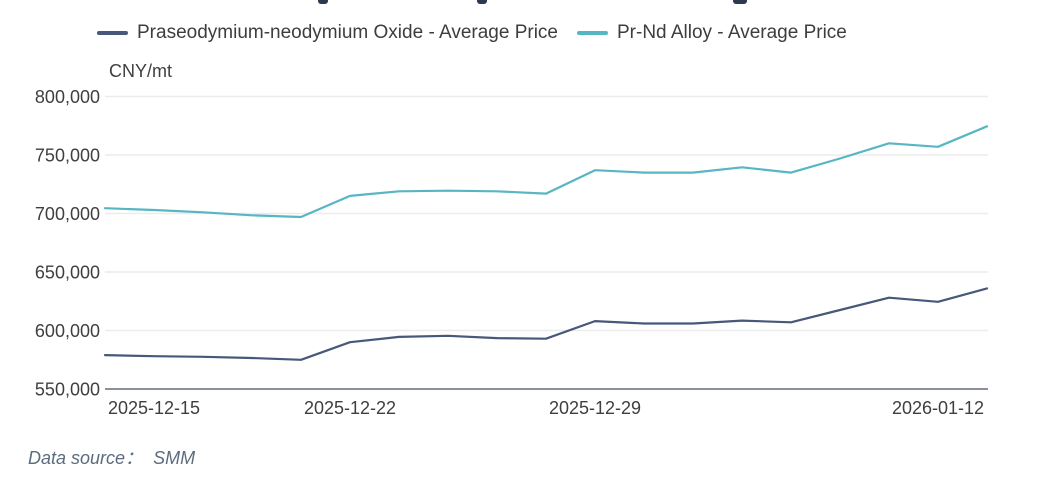  What do you see at coordinates (67, 97) in the screenshot?
I see `y-tick-label: 800,000` at bounding box center [67, 97].